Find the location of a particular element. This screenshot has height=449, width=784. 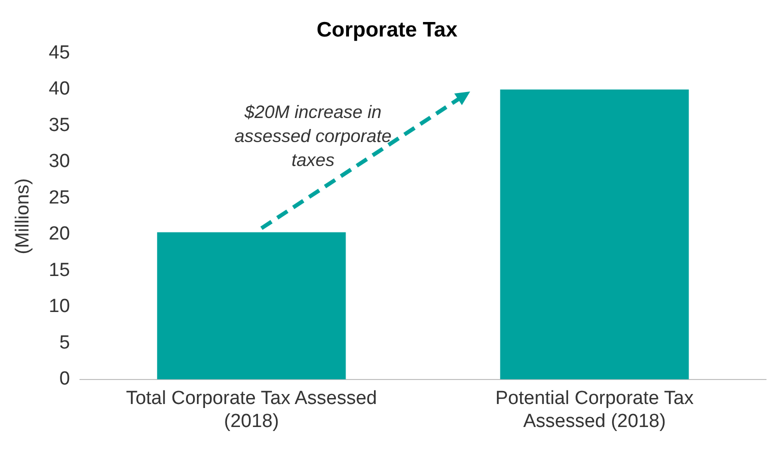

y-tick-label: 35 is located at coordinates (59, 125).